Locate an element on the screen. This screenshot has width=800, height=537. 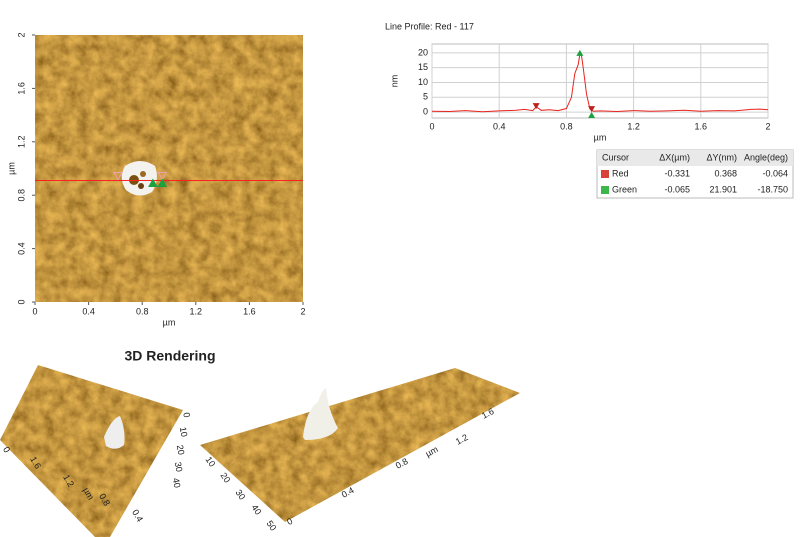
render-axis-label: µm is located at coordinates (432, 451).